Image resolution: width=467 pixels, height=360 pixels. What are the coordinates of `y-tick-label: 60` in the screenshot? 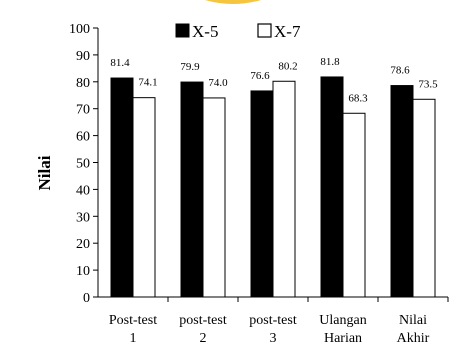 It's located at (83, 137).